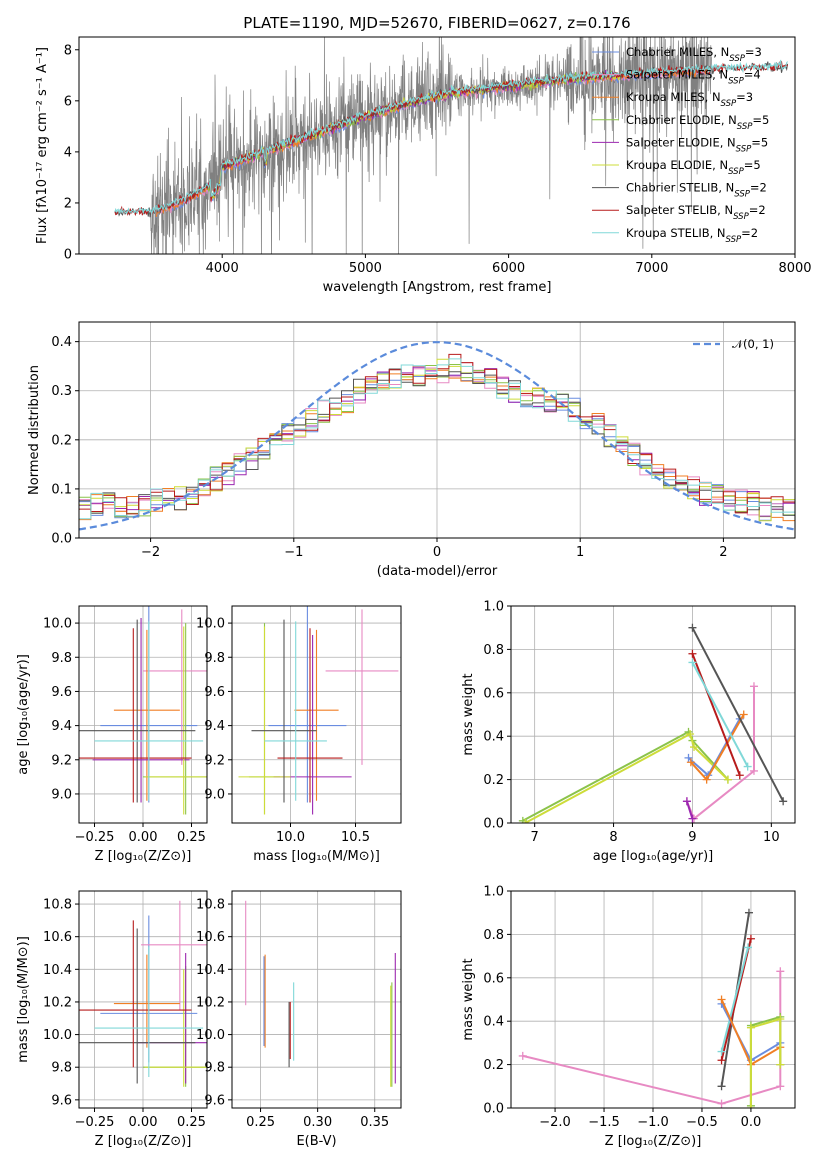 Image resolution: width=819 pixels, height=1170 pixels. I want to click on x-tick-label: 1, so click(580, 552).